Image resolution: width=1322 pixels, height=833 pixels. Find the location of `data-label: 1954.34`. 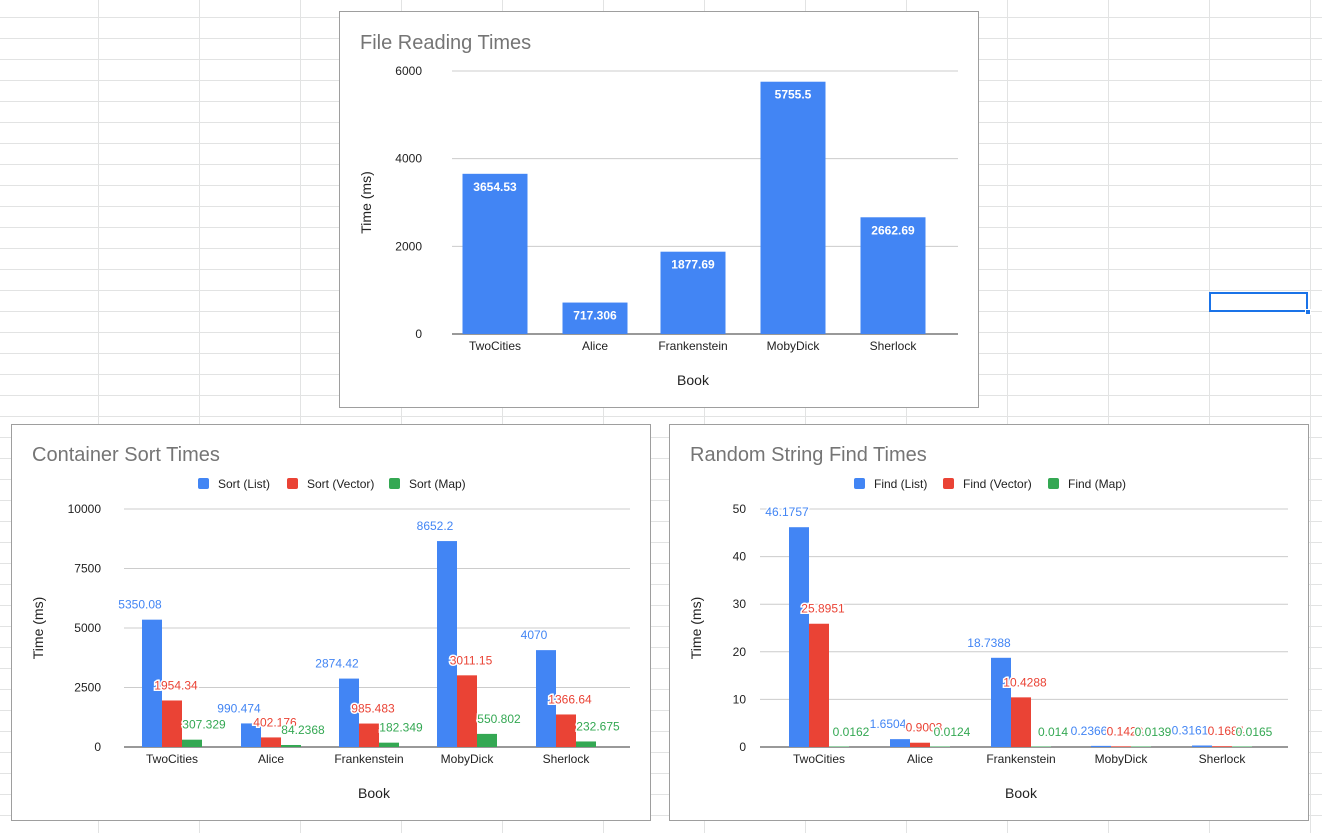

data-label: 1954.34 is located at coordinates (176, 685).